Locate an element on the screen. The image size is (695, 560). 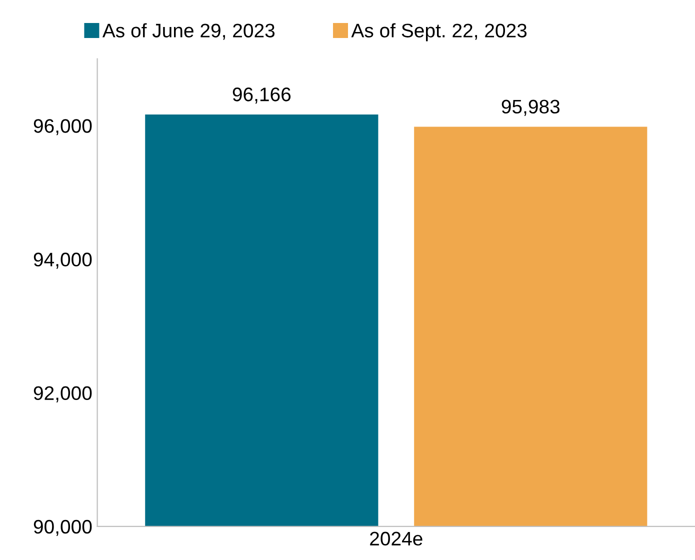
legend-label: As of Sept. 22, 2023 is located at coordinates (439, 32).